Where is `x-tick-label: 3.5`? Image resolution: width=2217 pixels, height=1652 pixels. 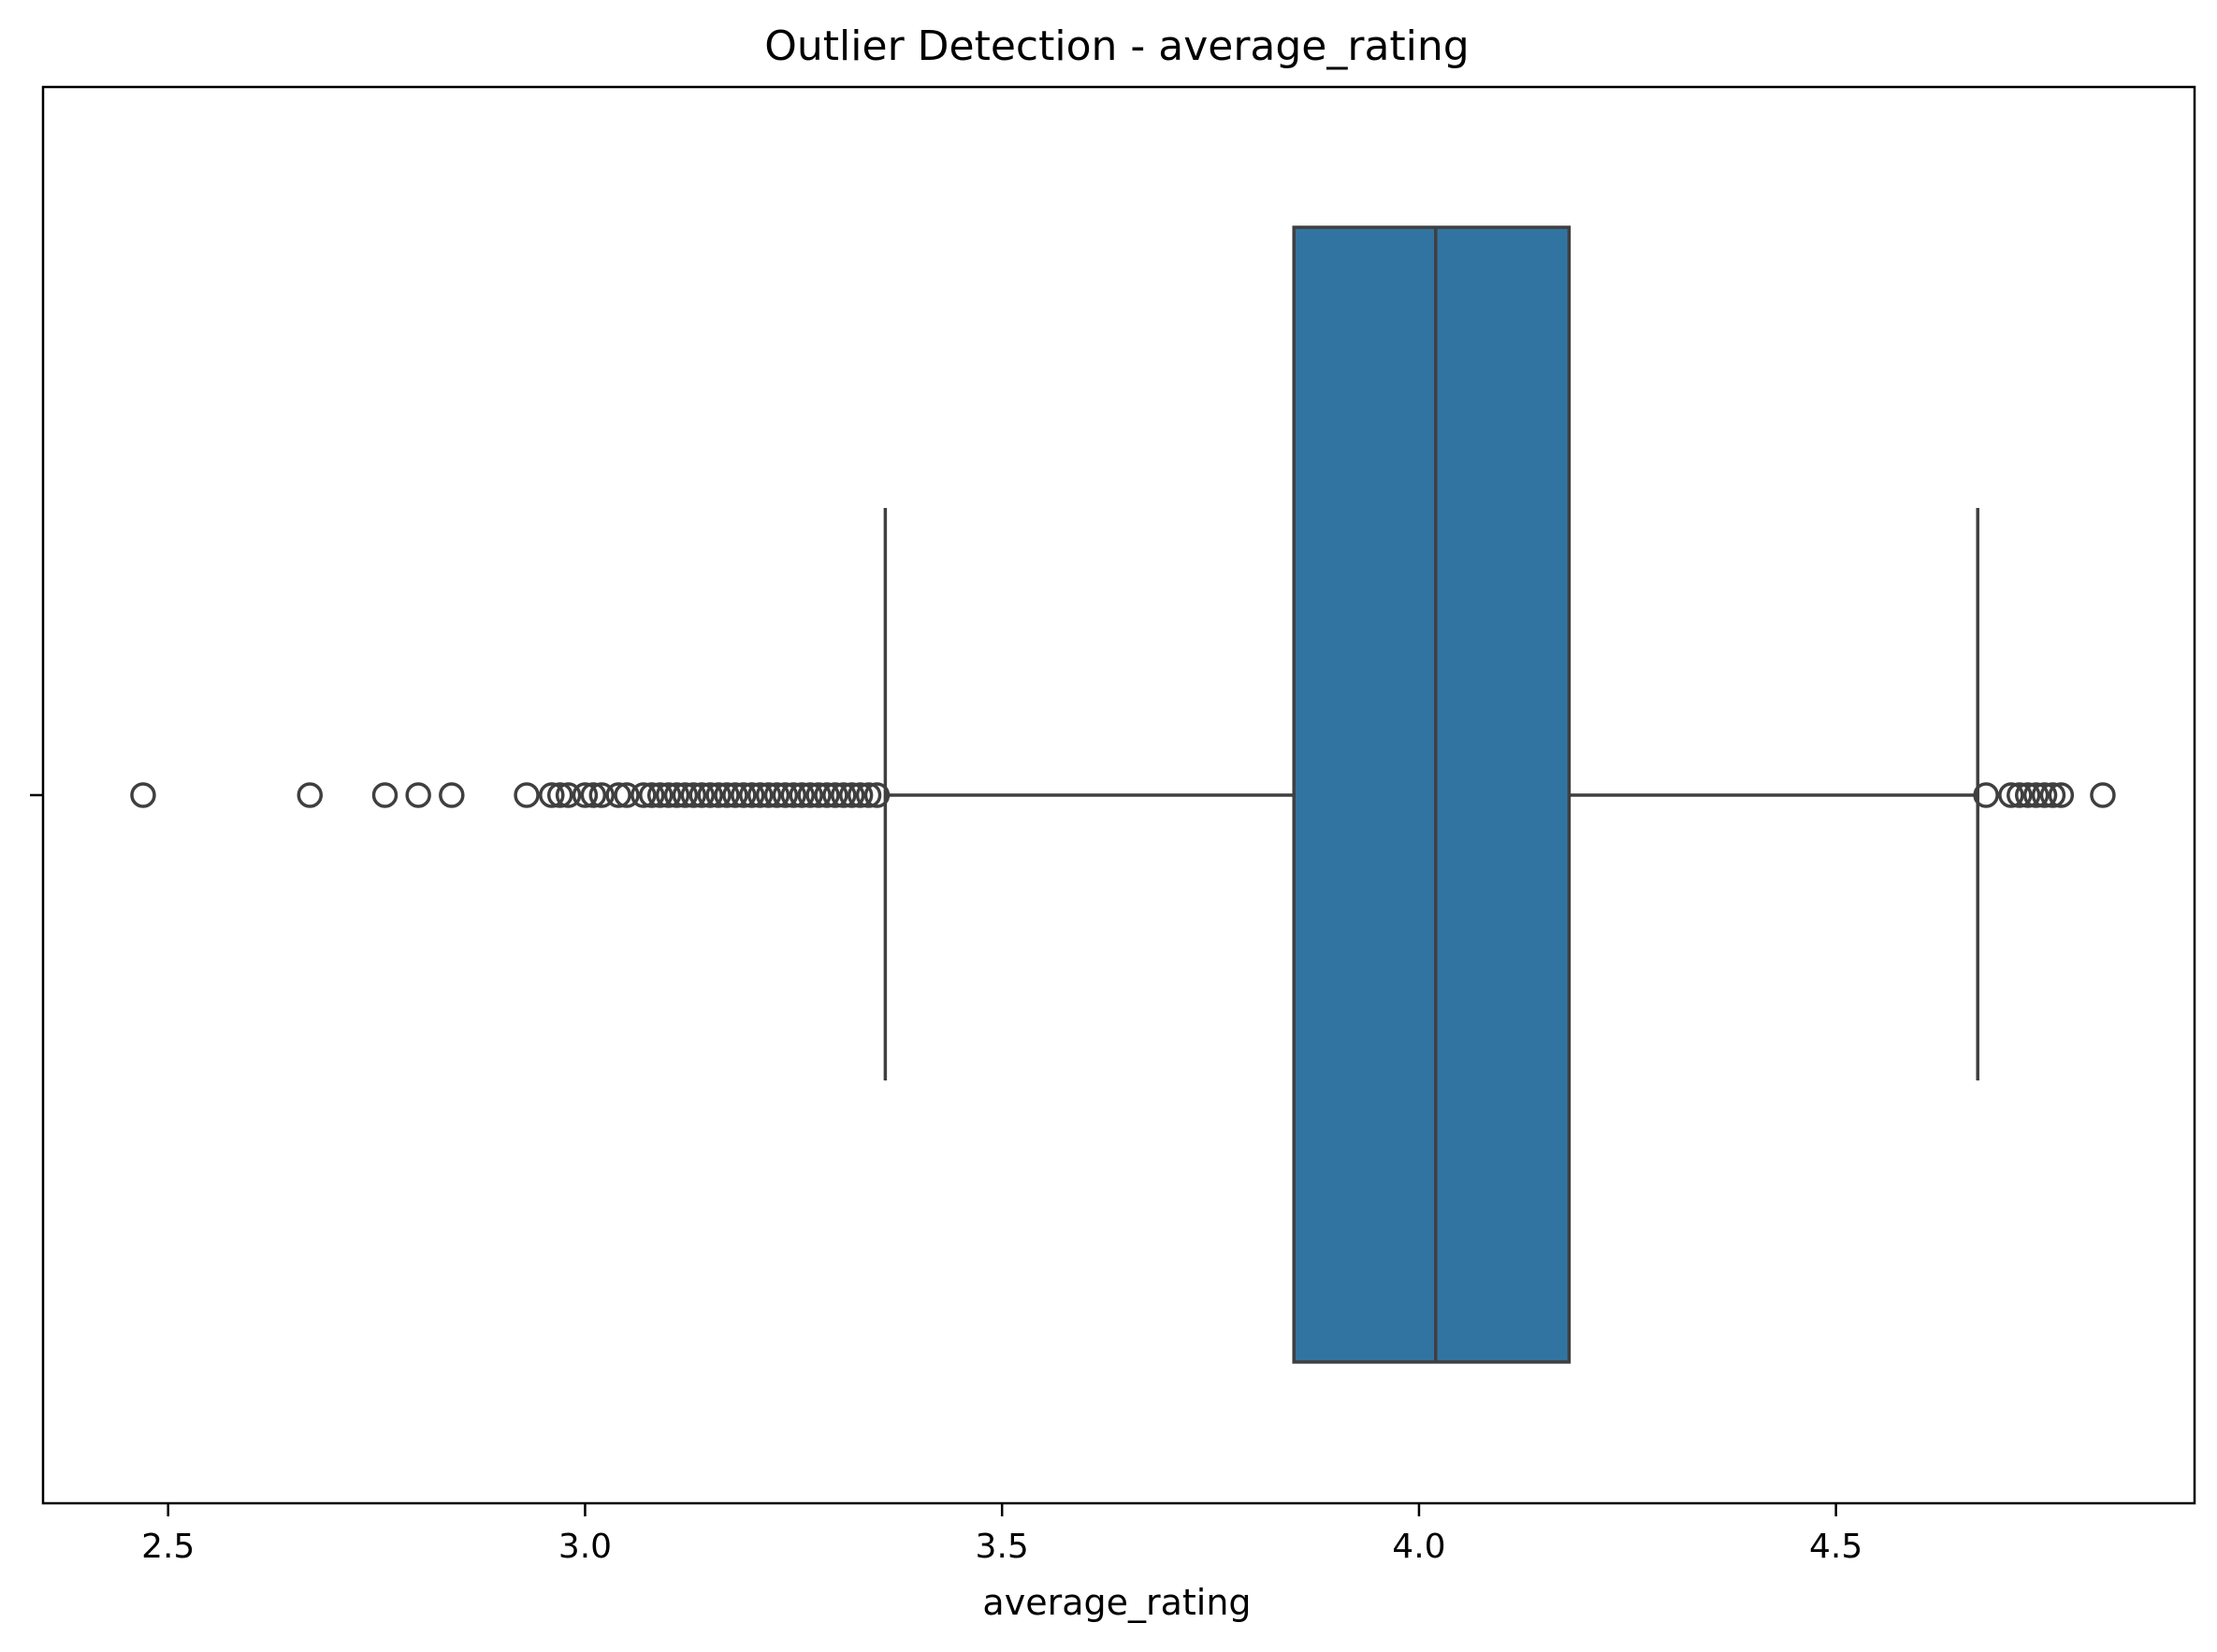 x-tick-label: 3.5 is located at coordinates (1002, 1547).